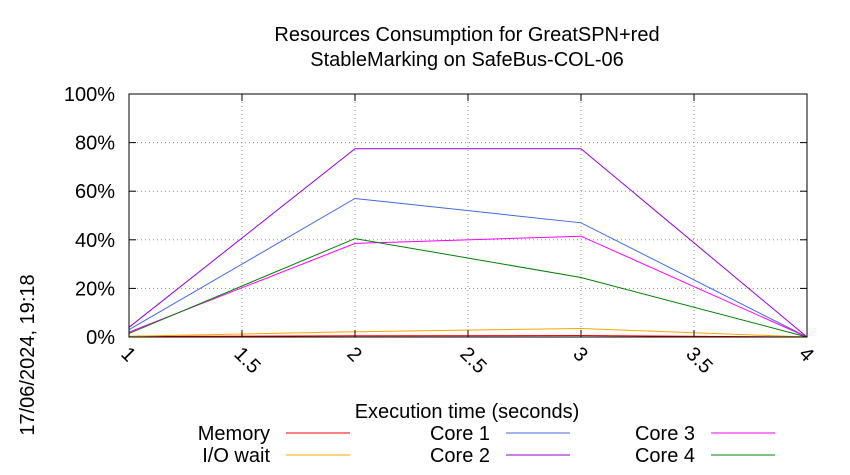 The height and width of the screenshot is (475, 850). What do you see at coordinates (234, 434) in the screenshot?
I see `legend-label-memory: Memory` at bounding box center [234, 434].